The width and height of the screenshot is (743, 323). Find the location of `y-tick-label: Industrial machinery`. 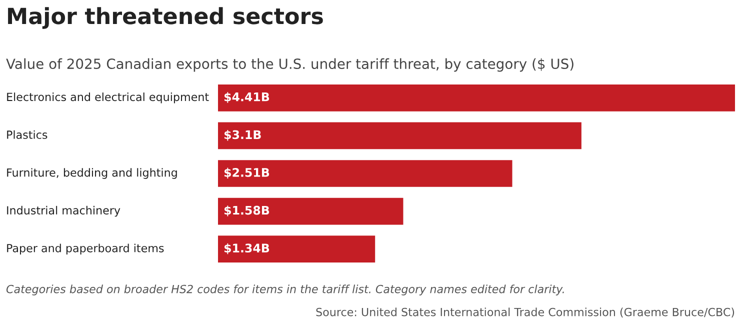

y-tick-label: Industrial machinery is located at coordinates (63, 211).